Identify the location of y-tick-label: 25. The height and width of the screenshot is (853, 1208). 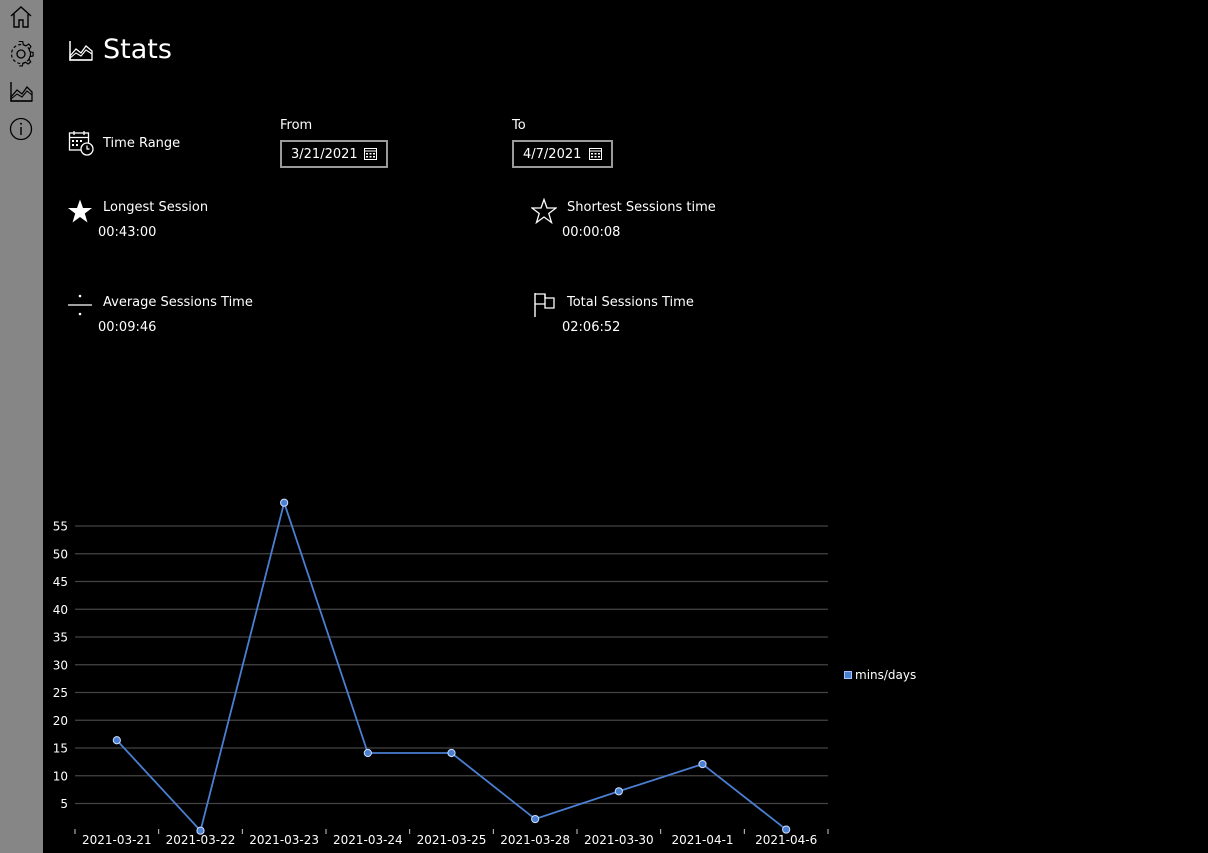
(60, 693).